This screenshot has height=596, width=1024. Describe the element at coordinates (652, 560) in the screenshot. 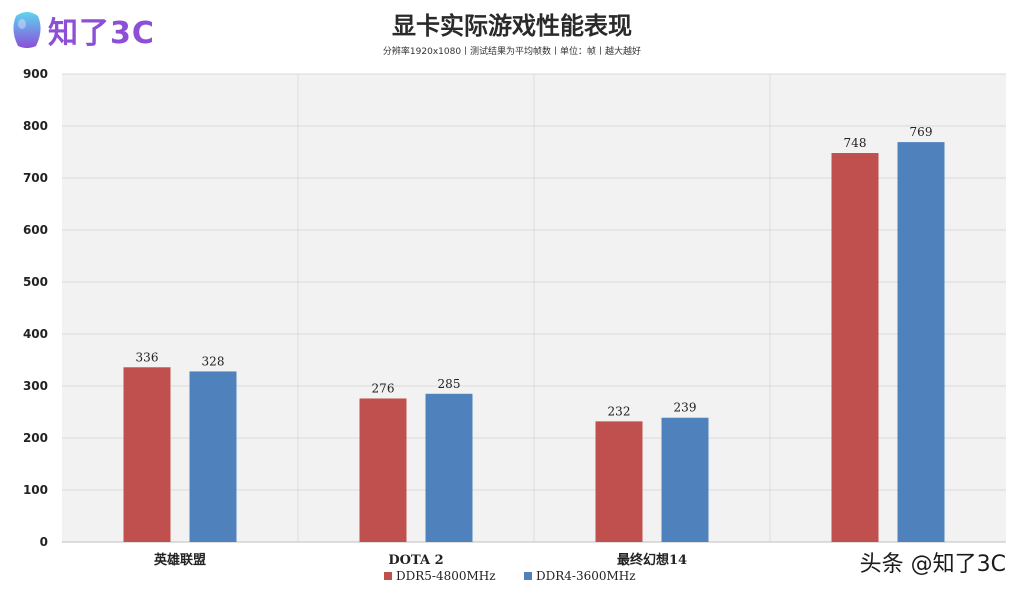

I see `x-tick-label: 最终幻想14` at that location.